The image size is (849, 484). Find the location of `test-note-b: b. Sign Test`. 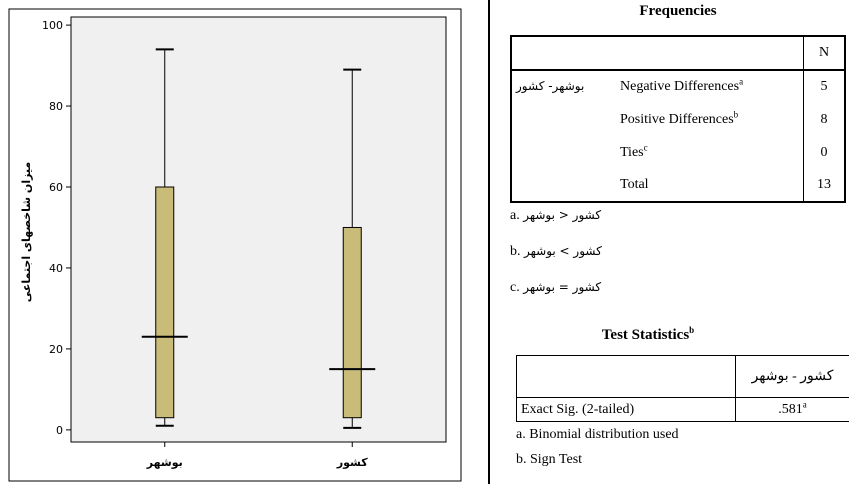

test-note-b: b. Sign Test is located at coordinates (549, 459).